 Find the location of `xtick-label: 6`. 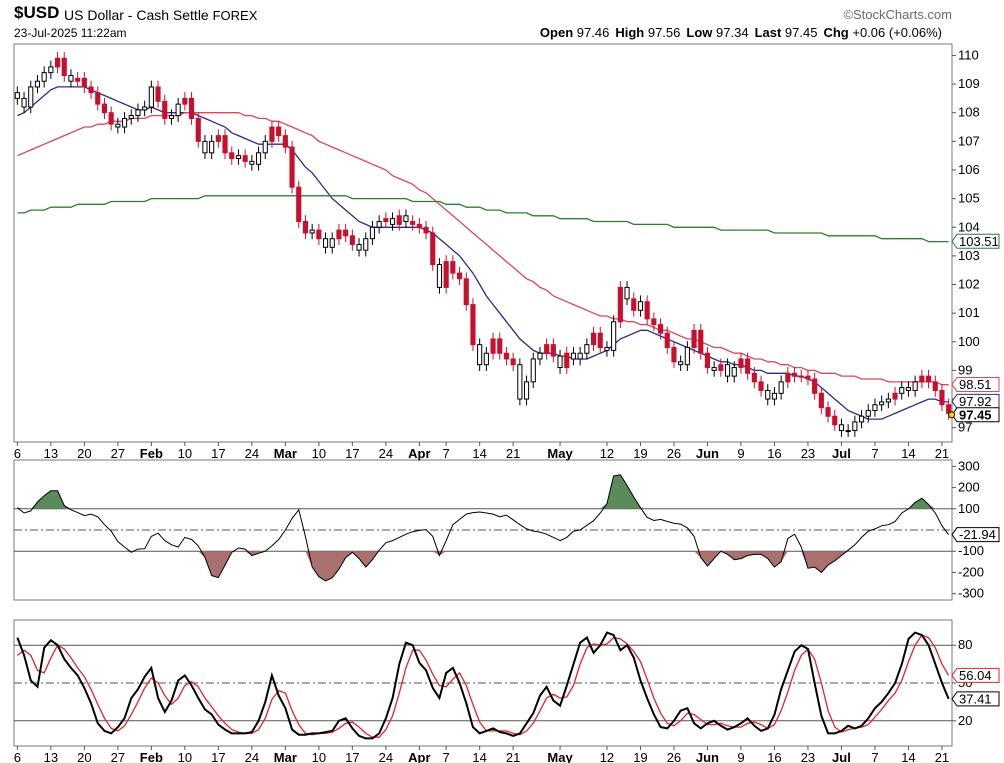

xtick-label: 6 is located at coordinates (17, 453).